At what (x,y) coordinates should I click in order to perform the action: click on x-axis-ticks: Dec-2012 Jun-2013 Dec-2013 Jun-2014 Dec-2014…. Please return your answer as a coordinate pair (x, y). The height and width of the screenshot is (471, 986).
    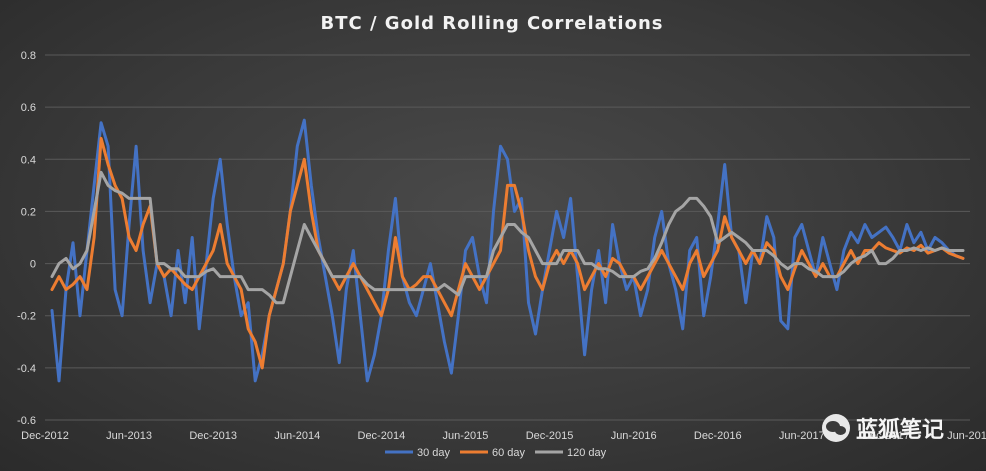
    Looking at the image, I should click on (503, 436).